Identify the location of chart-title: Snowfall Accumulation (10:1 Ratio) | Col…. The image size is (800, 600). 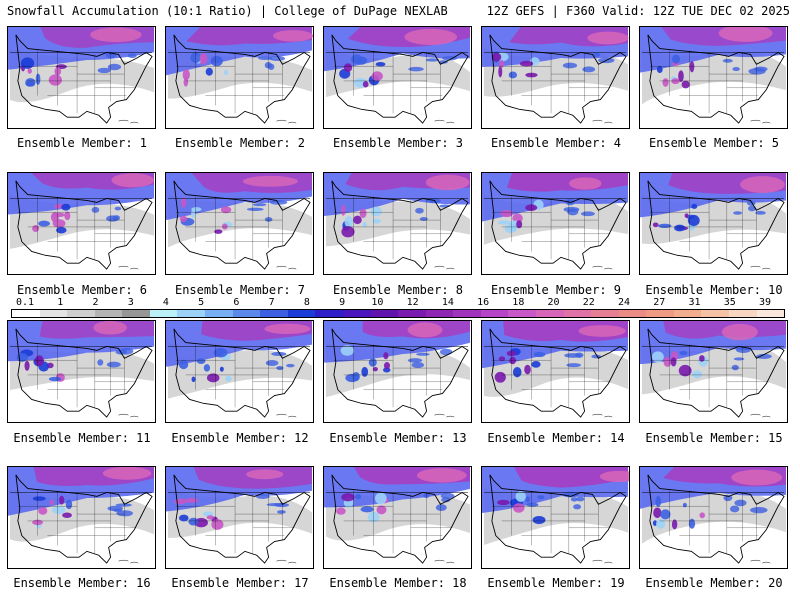
(227, 11).